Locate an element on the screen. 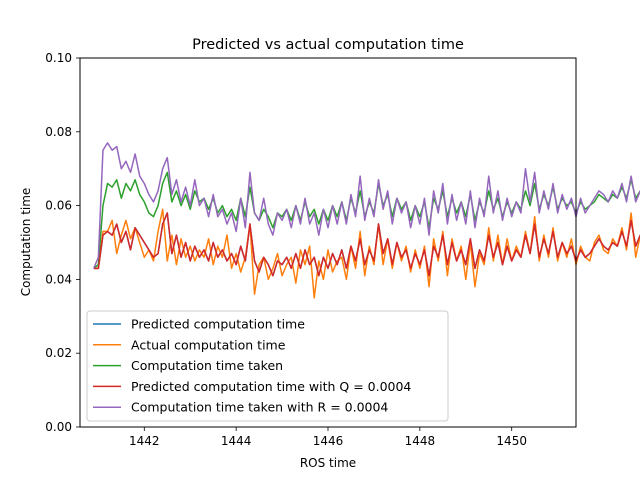 This screenshot has width=640, height=480. y-tick-label: 0.04 is located at coordinates (58, 279).